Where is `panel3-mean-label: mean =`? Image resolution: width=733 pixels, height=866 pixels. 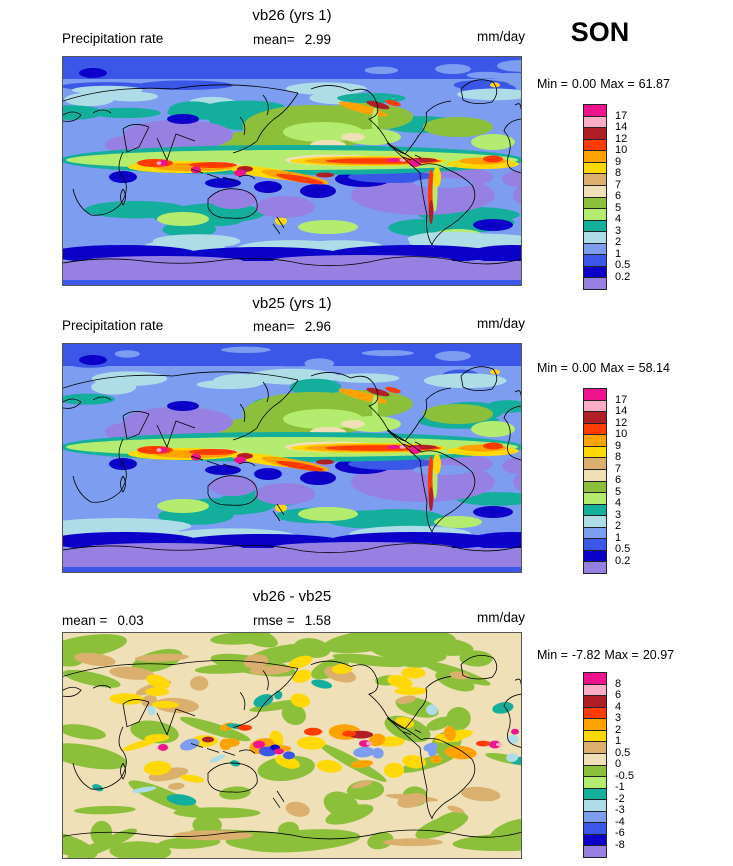 panel3-mean-label: mean = is located at coordinates (85, 620).